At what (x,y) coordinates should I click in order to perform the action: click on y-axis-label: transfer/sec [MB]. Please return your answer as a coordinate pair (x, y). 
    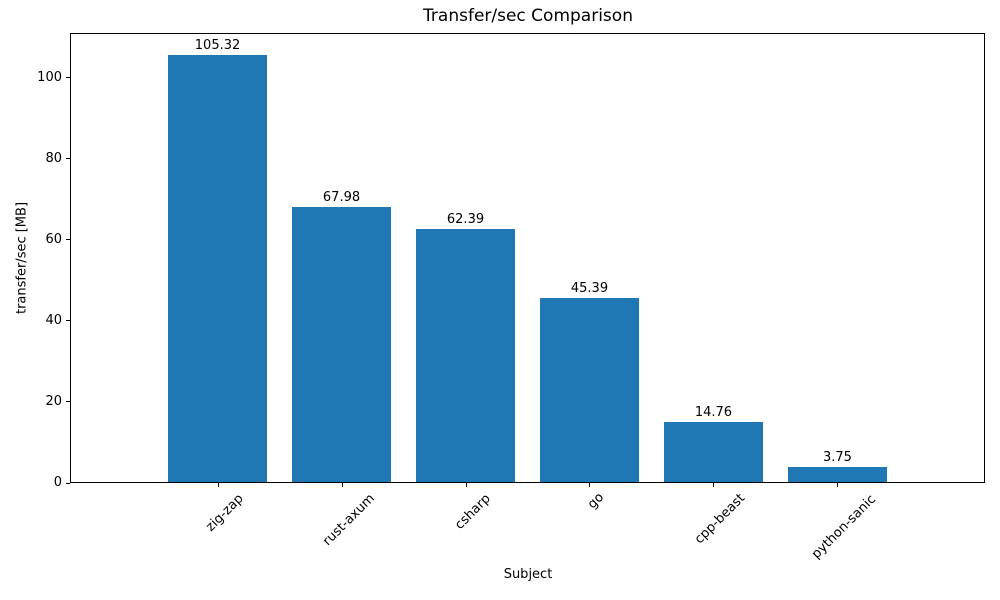
    Looking at the image, I should click on (22, 258).